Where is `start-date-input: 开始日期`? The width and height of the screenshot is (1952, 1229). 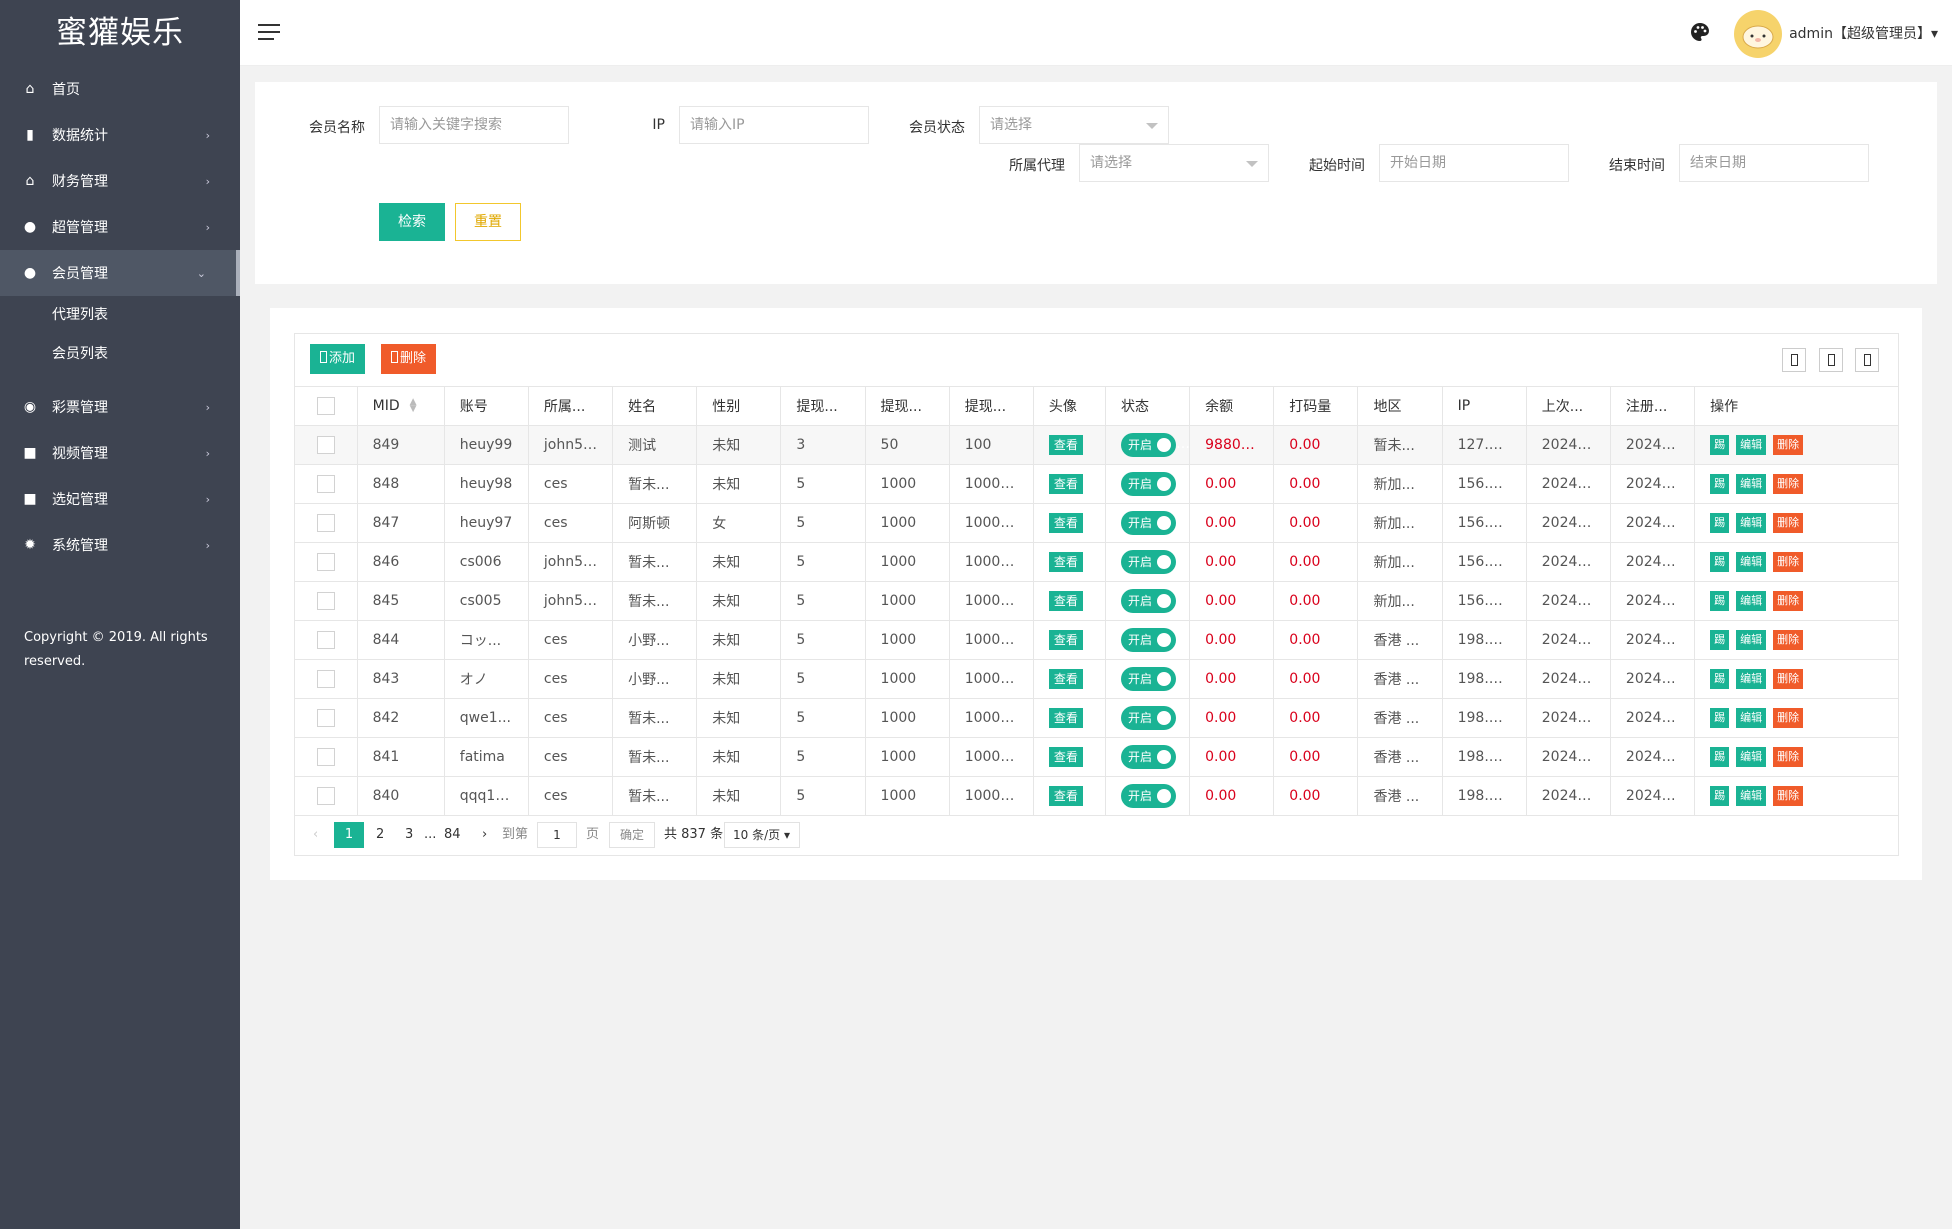 start-date-input: 开始日期 is located at coordinates (1474, 163).